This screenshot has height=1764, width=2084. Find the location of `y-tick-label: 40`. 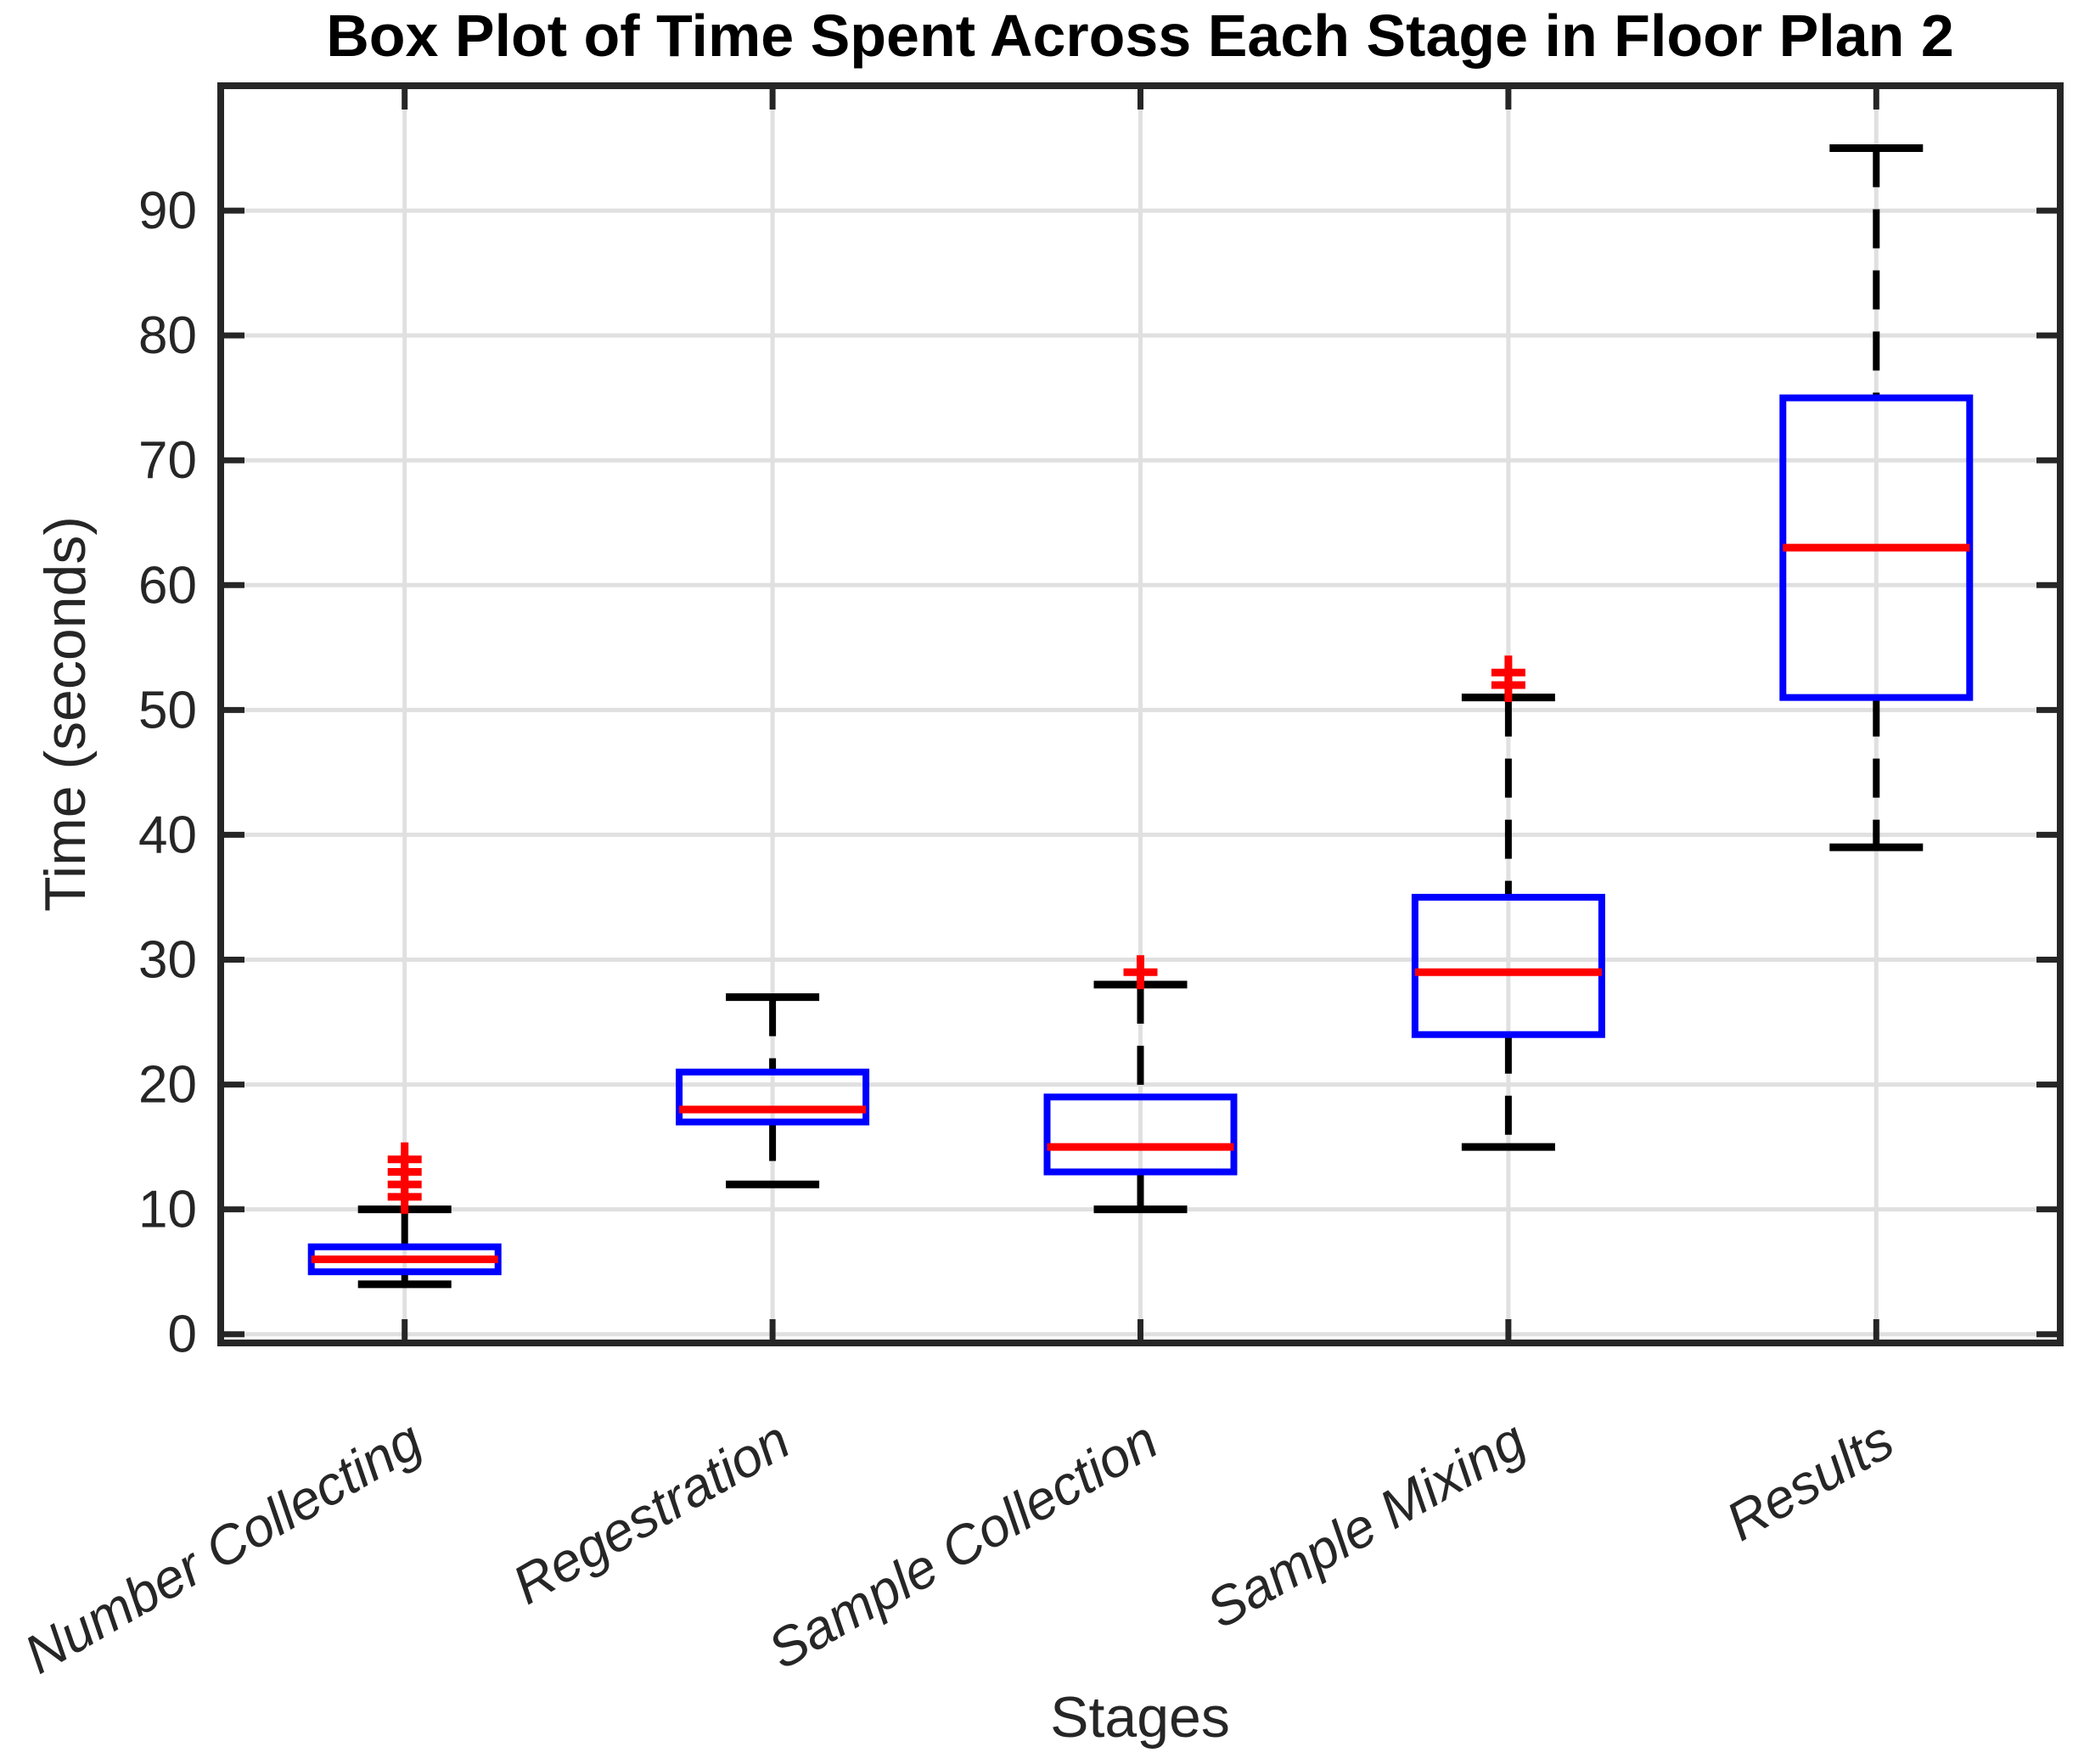

y-tick-label: 40 is located at coordinates (167, 835).